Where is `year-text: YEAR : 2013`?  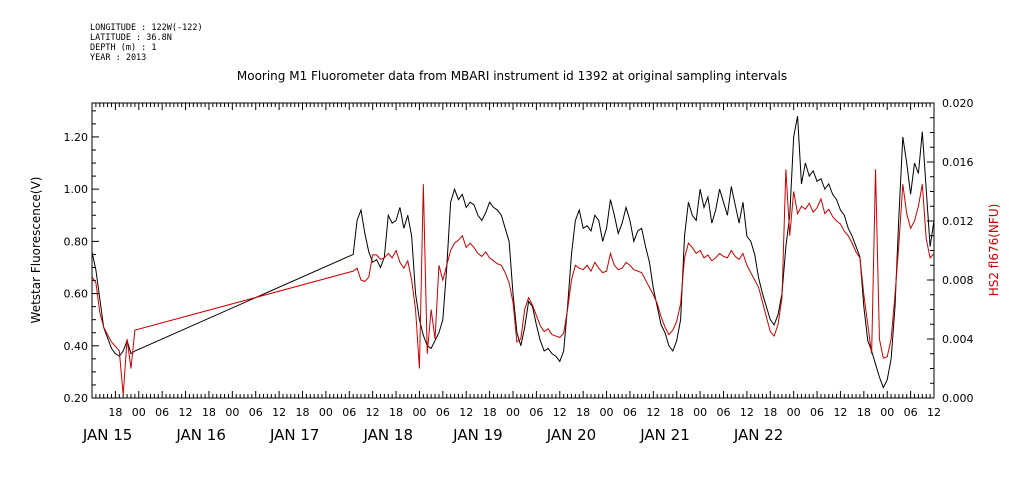 year-text: YEAR : 2013 is located at coordinates (118, 58).